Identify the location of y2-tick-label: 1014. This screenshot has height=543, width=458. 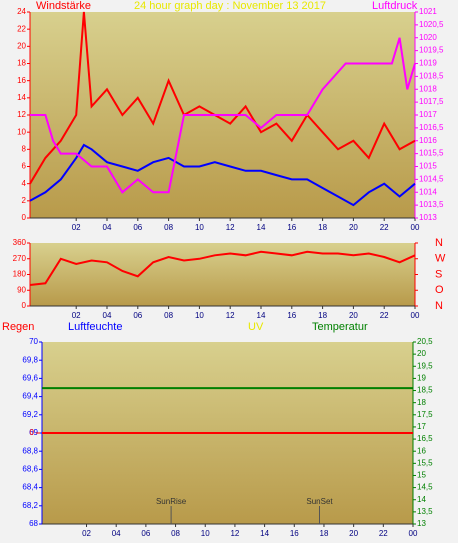
(428, 191).